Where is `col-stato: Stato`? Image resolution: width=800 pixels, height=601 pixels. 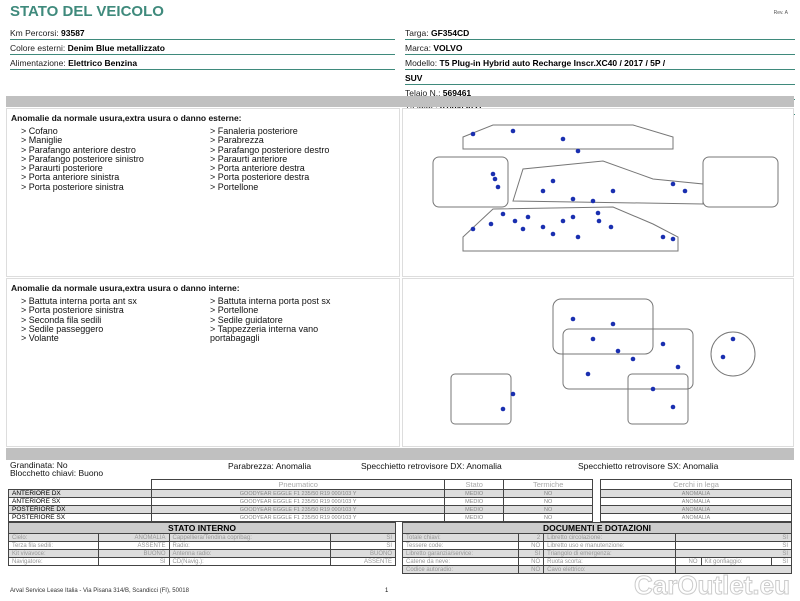 col-stato: Stato is located at coordinates (474, 484).